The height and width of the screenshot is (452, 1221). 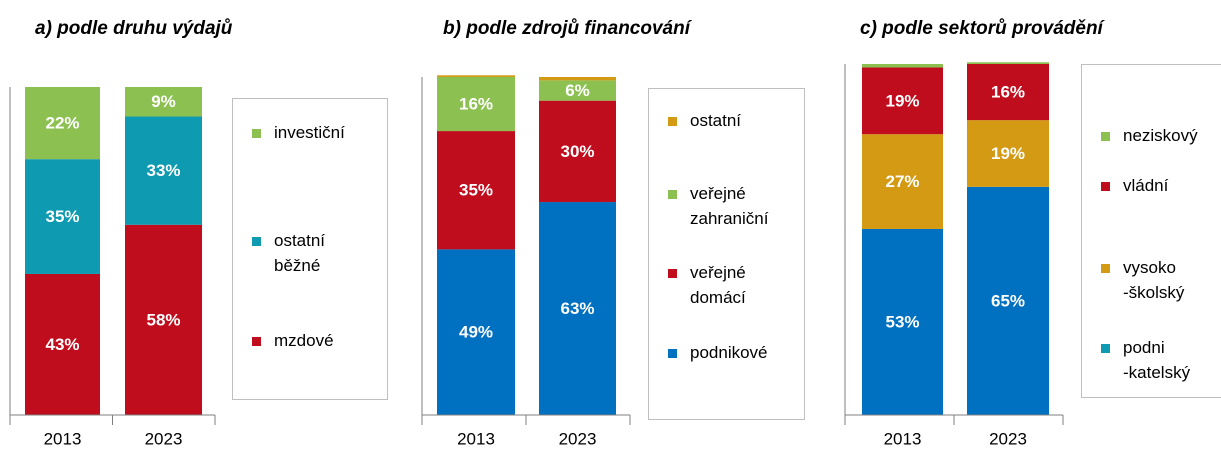 What do you see at coordinates (1157, 360) in the screenshot?
I see `legend-label: podni -katelský` at bounding box center [1157, 360].